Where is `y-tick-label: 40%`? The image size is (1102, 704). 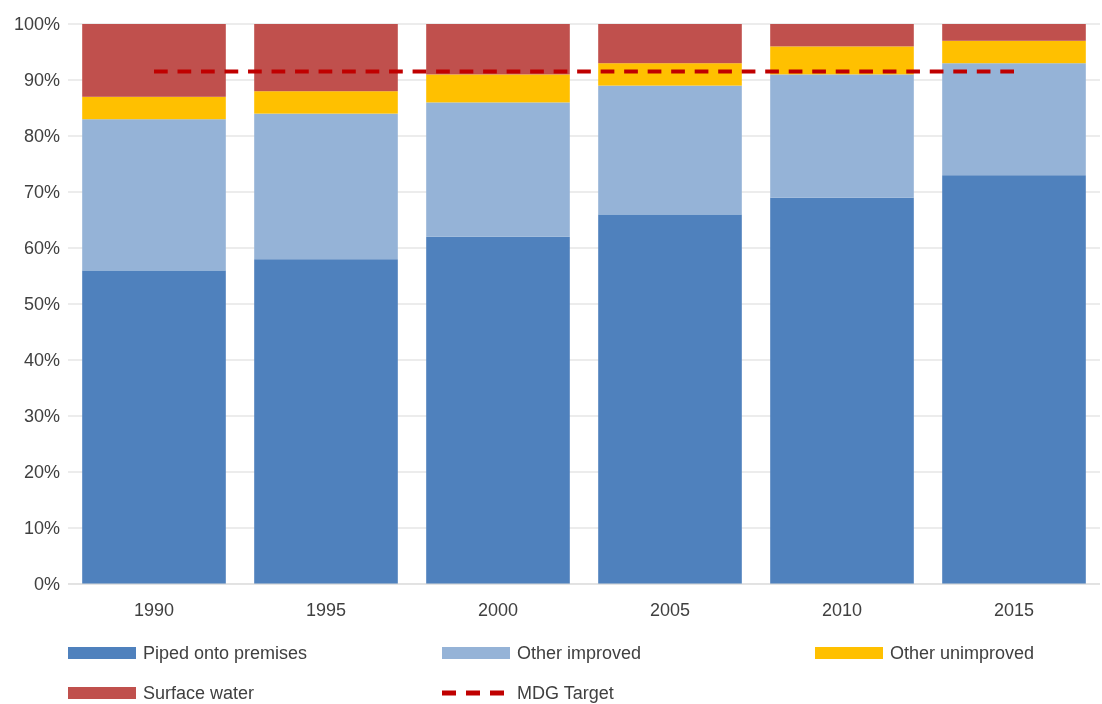 y-tick-label: 40% is located at coordinates (41, 360).